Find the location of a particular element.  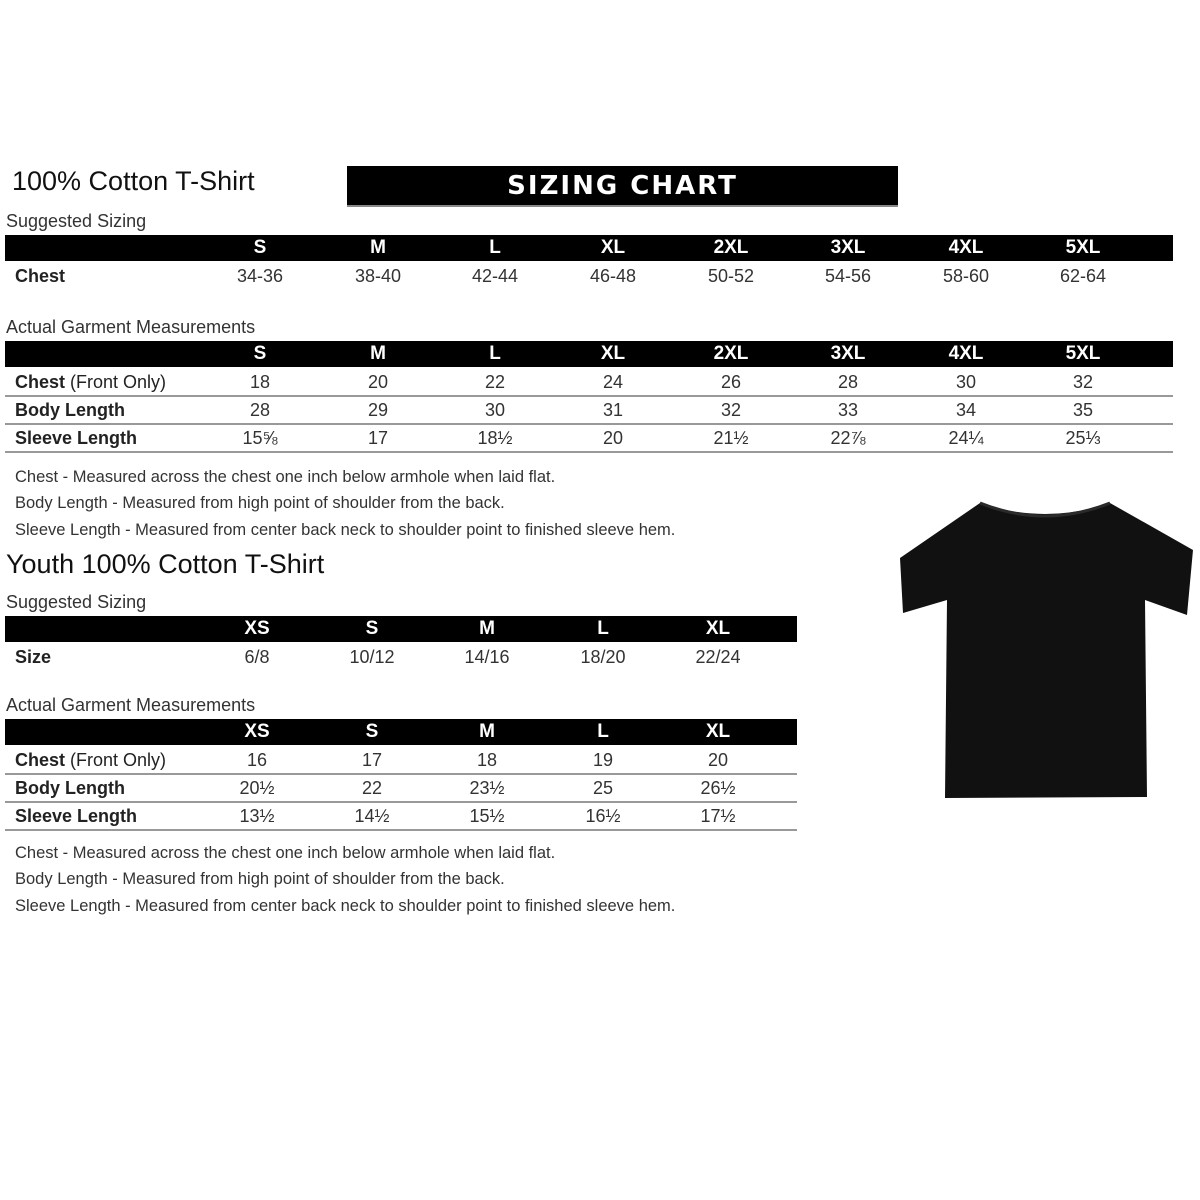

table-cell: 42-44 is located at coordinates (495, 276).